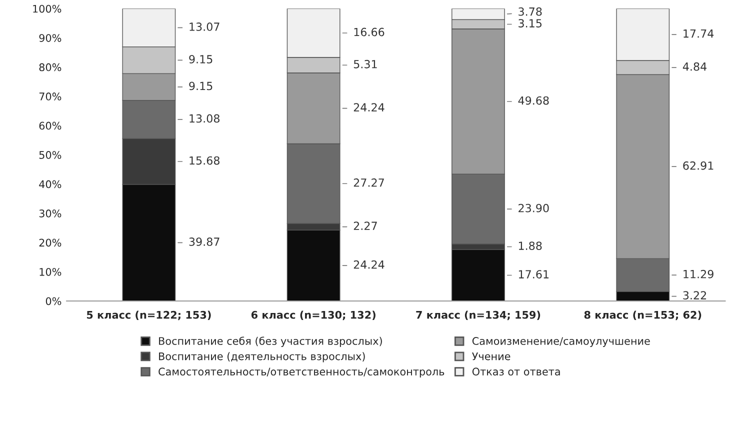 The image size is (740, 430). Describe the element at coordinates (205, 118) in the screenshot. I see `data-label: 13.08` at that location.